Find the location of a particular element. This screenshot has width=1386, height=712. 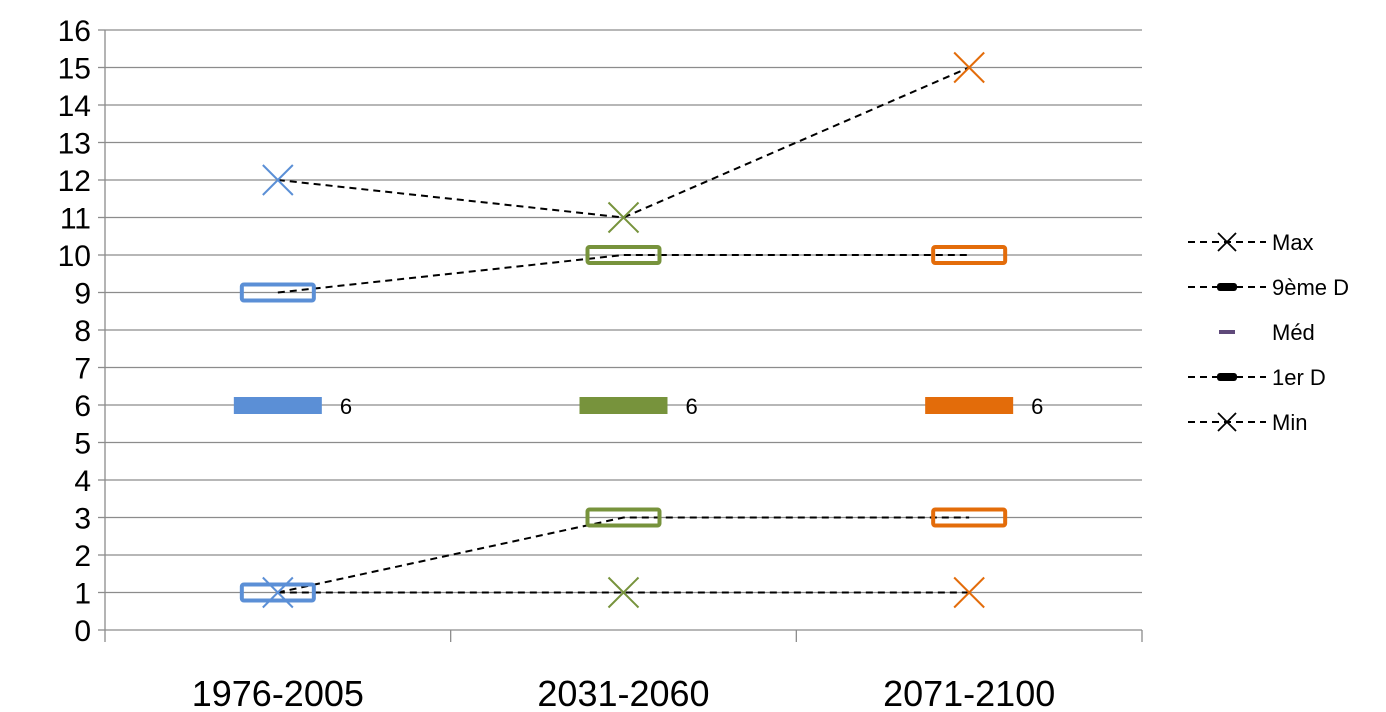

x-tick-label-2: 2071-2100 is located at coordinates (969, 692).